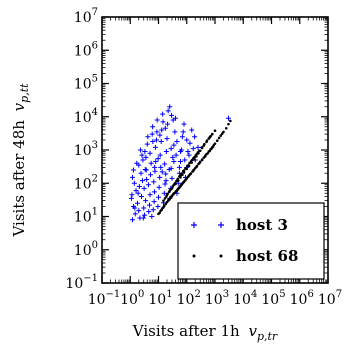  I want to click on y-tick-label: 10³, so click(86, 149).